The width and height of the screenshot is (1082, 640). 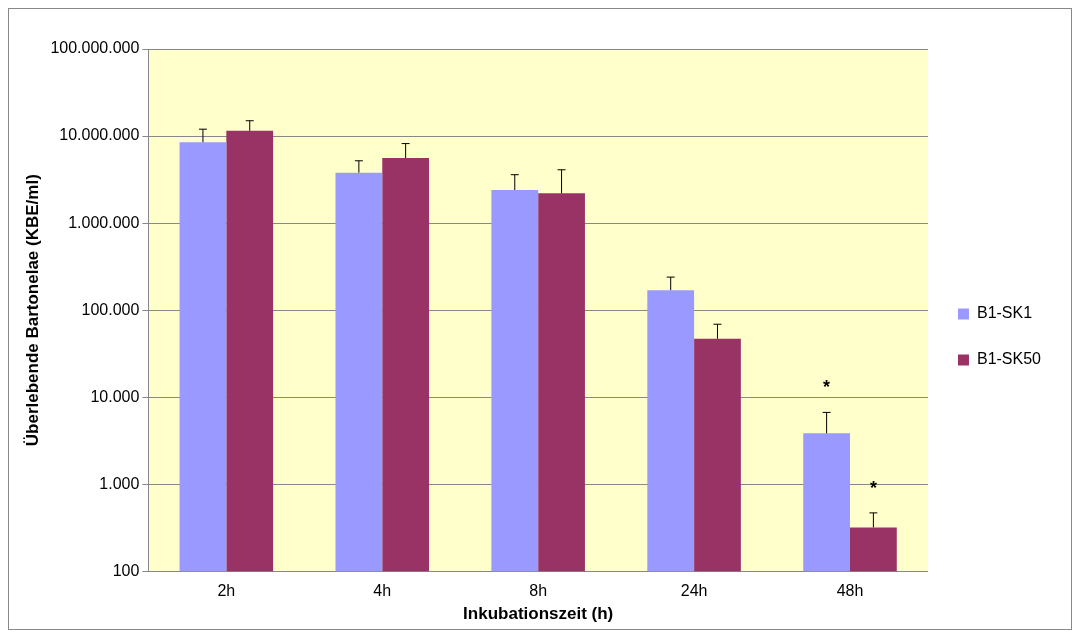 What do you see at coordinates (226, 591) in the screenshot?
I see `x-tick-label: 2h` at bounding box center [226, 591].